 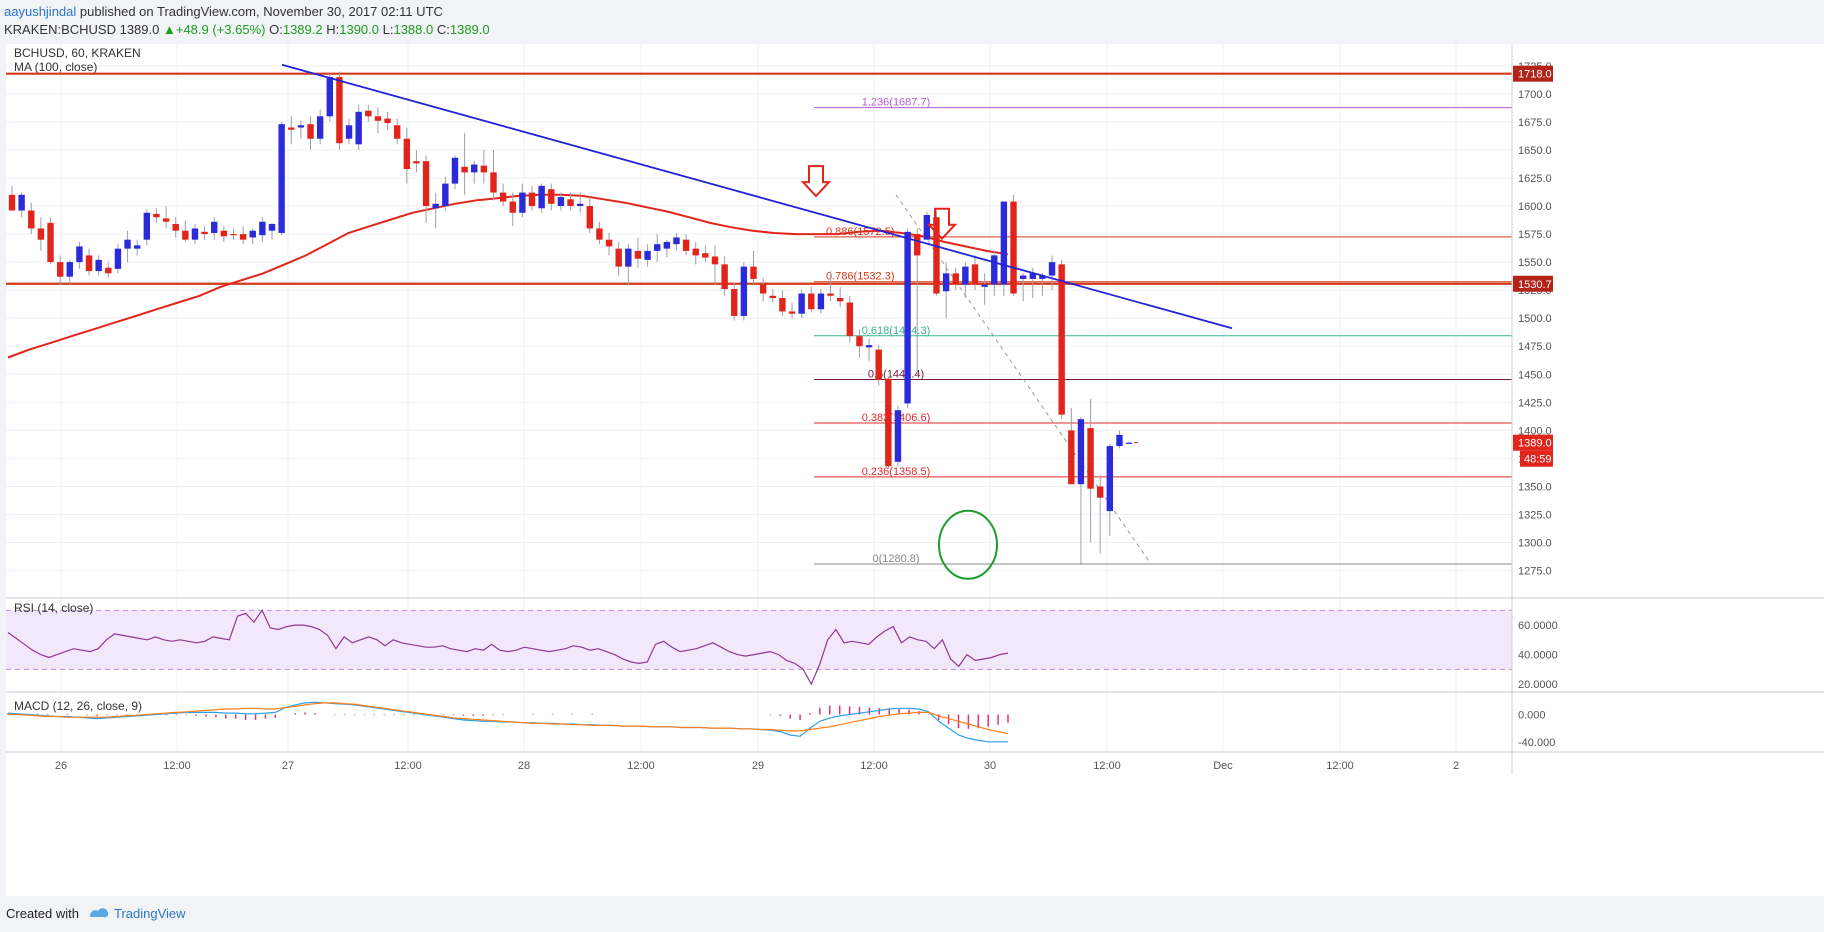 What do you see at coordinates (508, 718) in the screenshot?
I see `macd-signal-line` at bounding box center [508, 718].